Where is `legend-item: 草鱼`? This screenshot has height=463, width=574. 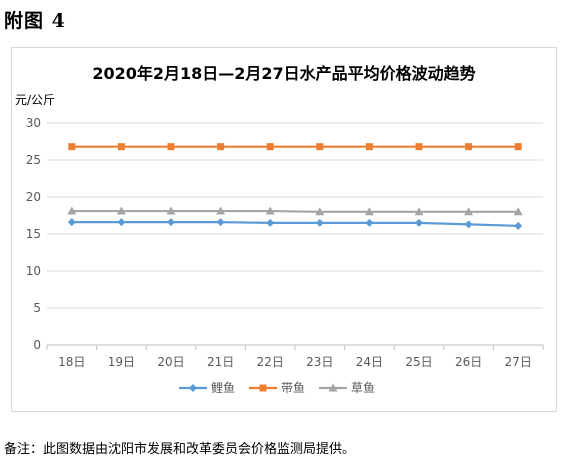
legend-item: 草鱼 is located at coordinates (347, 388).